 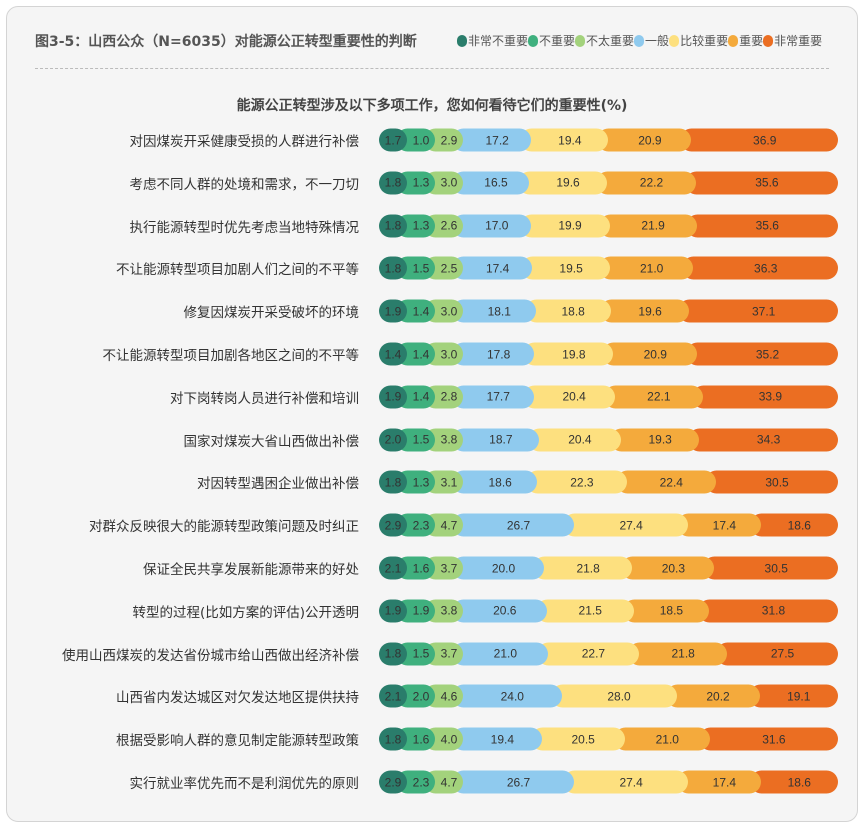 What do you see at coordinates (758, 311) in the screenshot?
I see `bar-segment-7: 37.1` at bounding box center [758, 311].